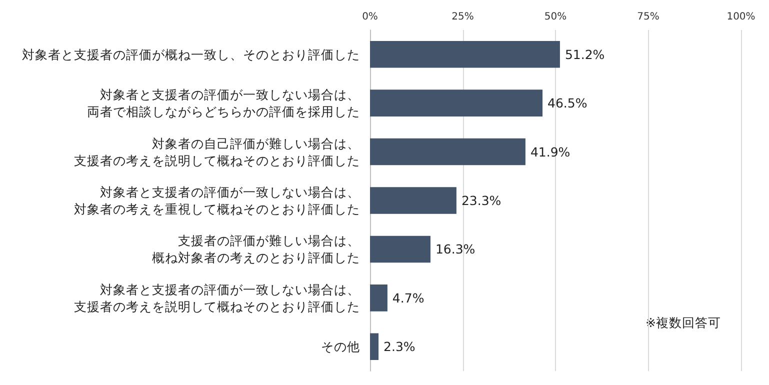  What do you see at coordinates (223, 103) in the screenshot?
I see `y-tick-label: 対象者と支援者の評価が一致しない場合は、両者で相談しながらどちらかの評価を採用した` at bounding box center [223, 103].